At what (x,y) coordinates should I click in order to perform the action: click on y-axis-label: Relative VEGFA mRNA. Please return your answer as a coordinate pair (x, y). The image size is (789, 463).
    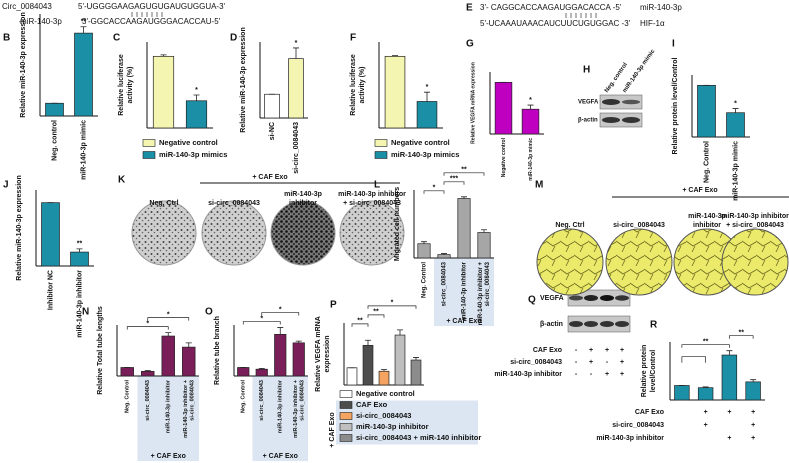
    Looking at the image, I should click on (318, 354).